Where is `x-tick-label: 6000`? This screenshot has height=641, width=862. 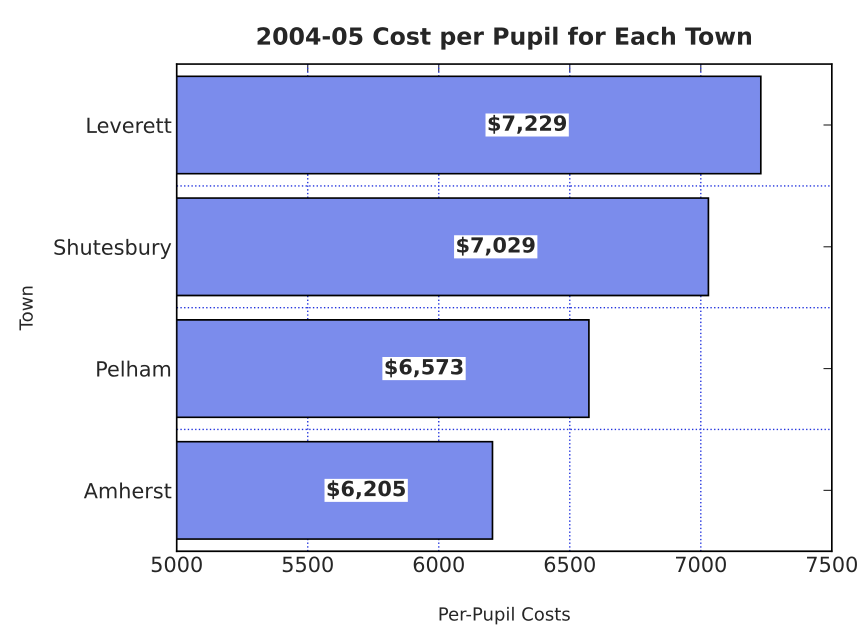
x-tick-label: 6000 is located at coordinates (439, 564).